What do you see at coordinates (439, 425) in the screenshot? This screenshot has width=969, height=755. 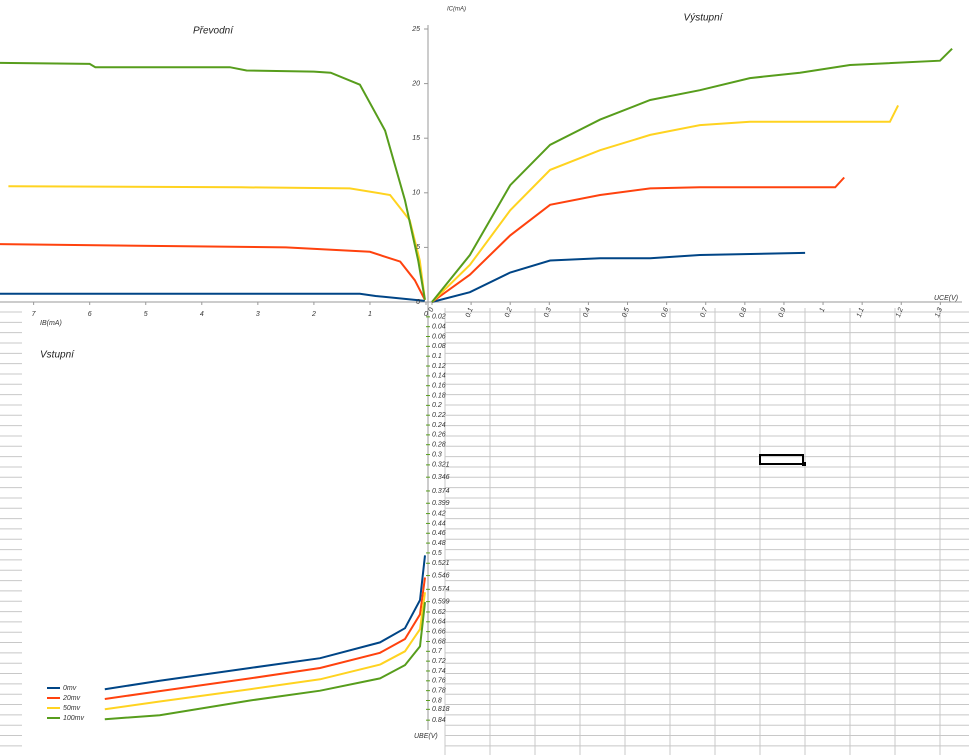 I see `y-tick-label: 0.24` at bounding box center [439, 425].